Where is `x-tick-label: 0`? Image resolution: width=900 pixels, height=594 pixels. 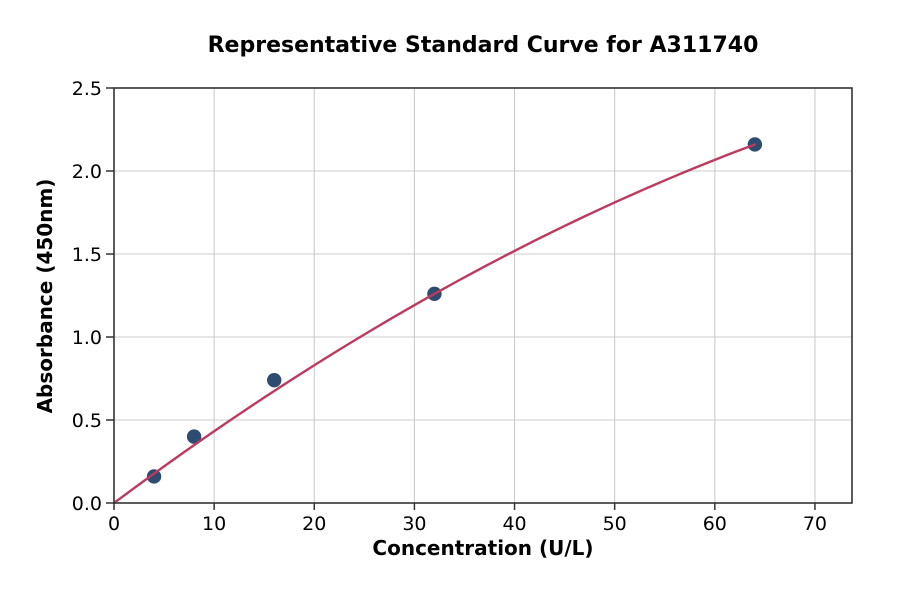
x-tick-label: 0 is located at coordinates (114, 524).